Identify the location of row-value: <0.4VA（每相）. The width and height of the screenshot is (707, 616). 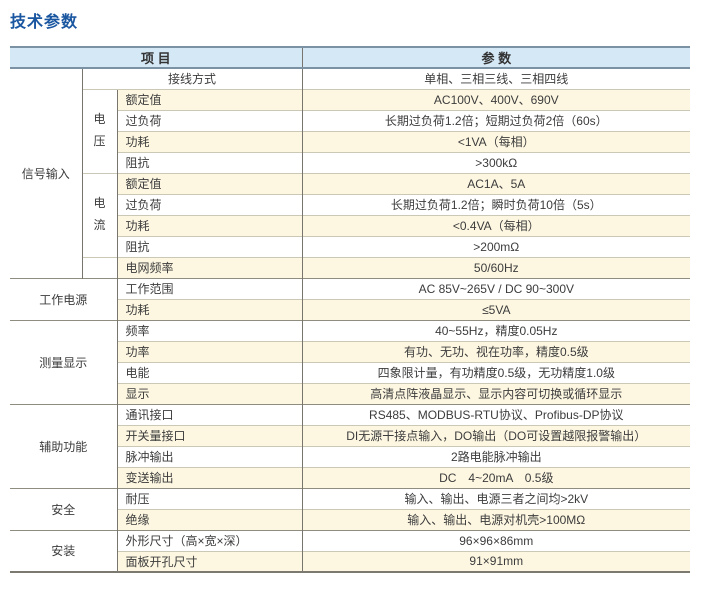
(496, 225).